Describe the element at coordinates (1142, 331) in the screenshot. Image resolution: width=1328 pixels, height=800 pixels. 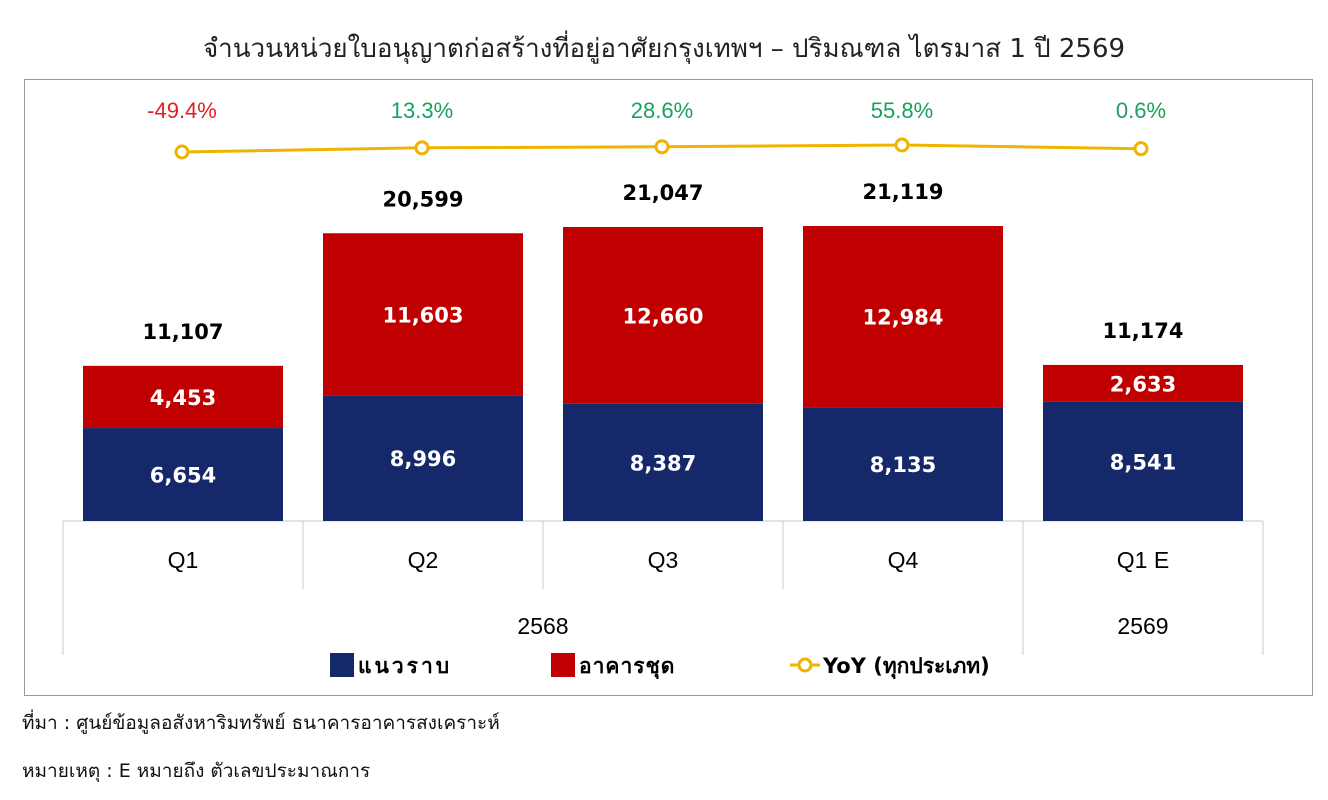
I see `total-label: 11,174` at that location.